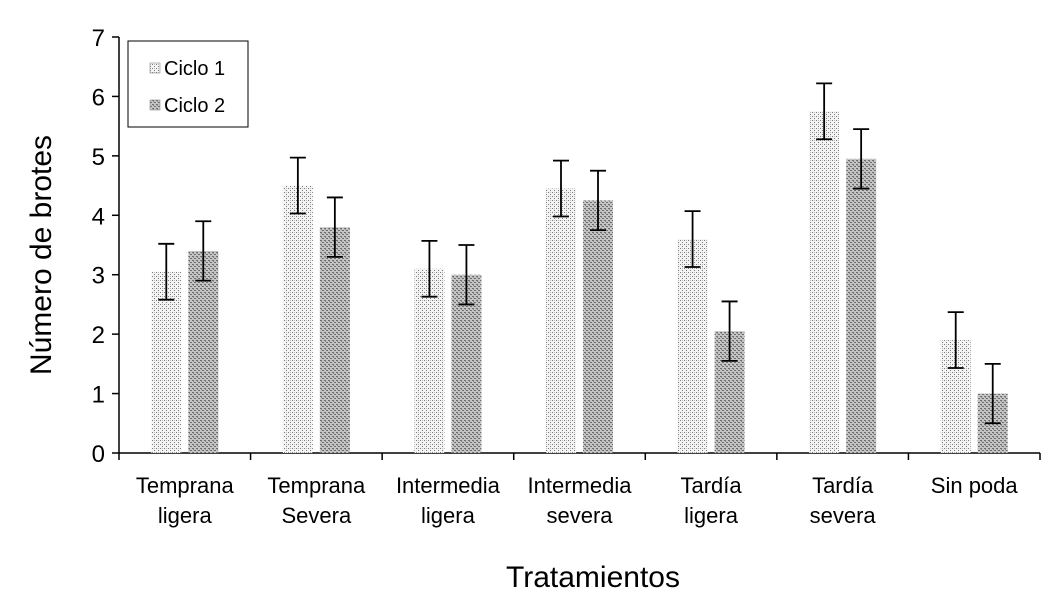 Image resolution: width=1057 pixels, height=609 pixels. Describe the element at coordinates (843, 500) in the screenshot. I see `x-tick-label: Tardía severa` at that location.